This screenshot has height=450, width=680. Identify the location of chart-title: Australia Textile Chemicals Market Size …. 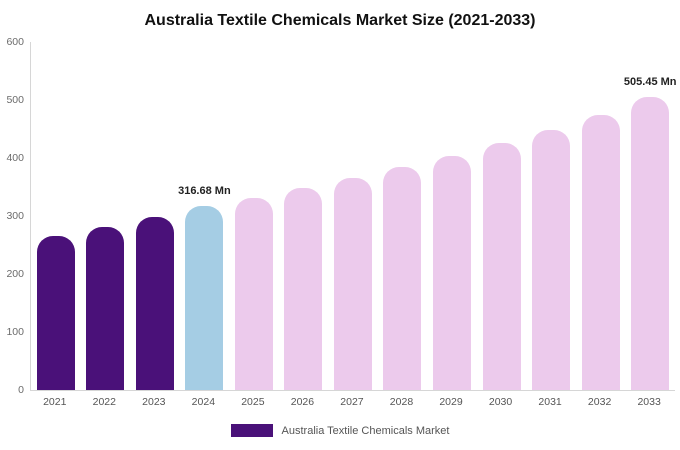
(340, 20).